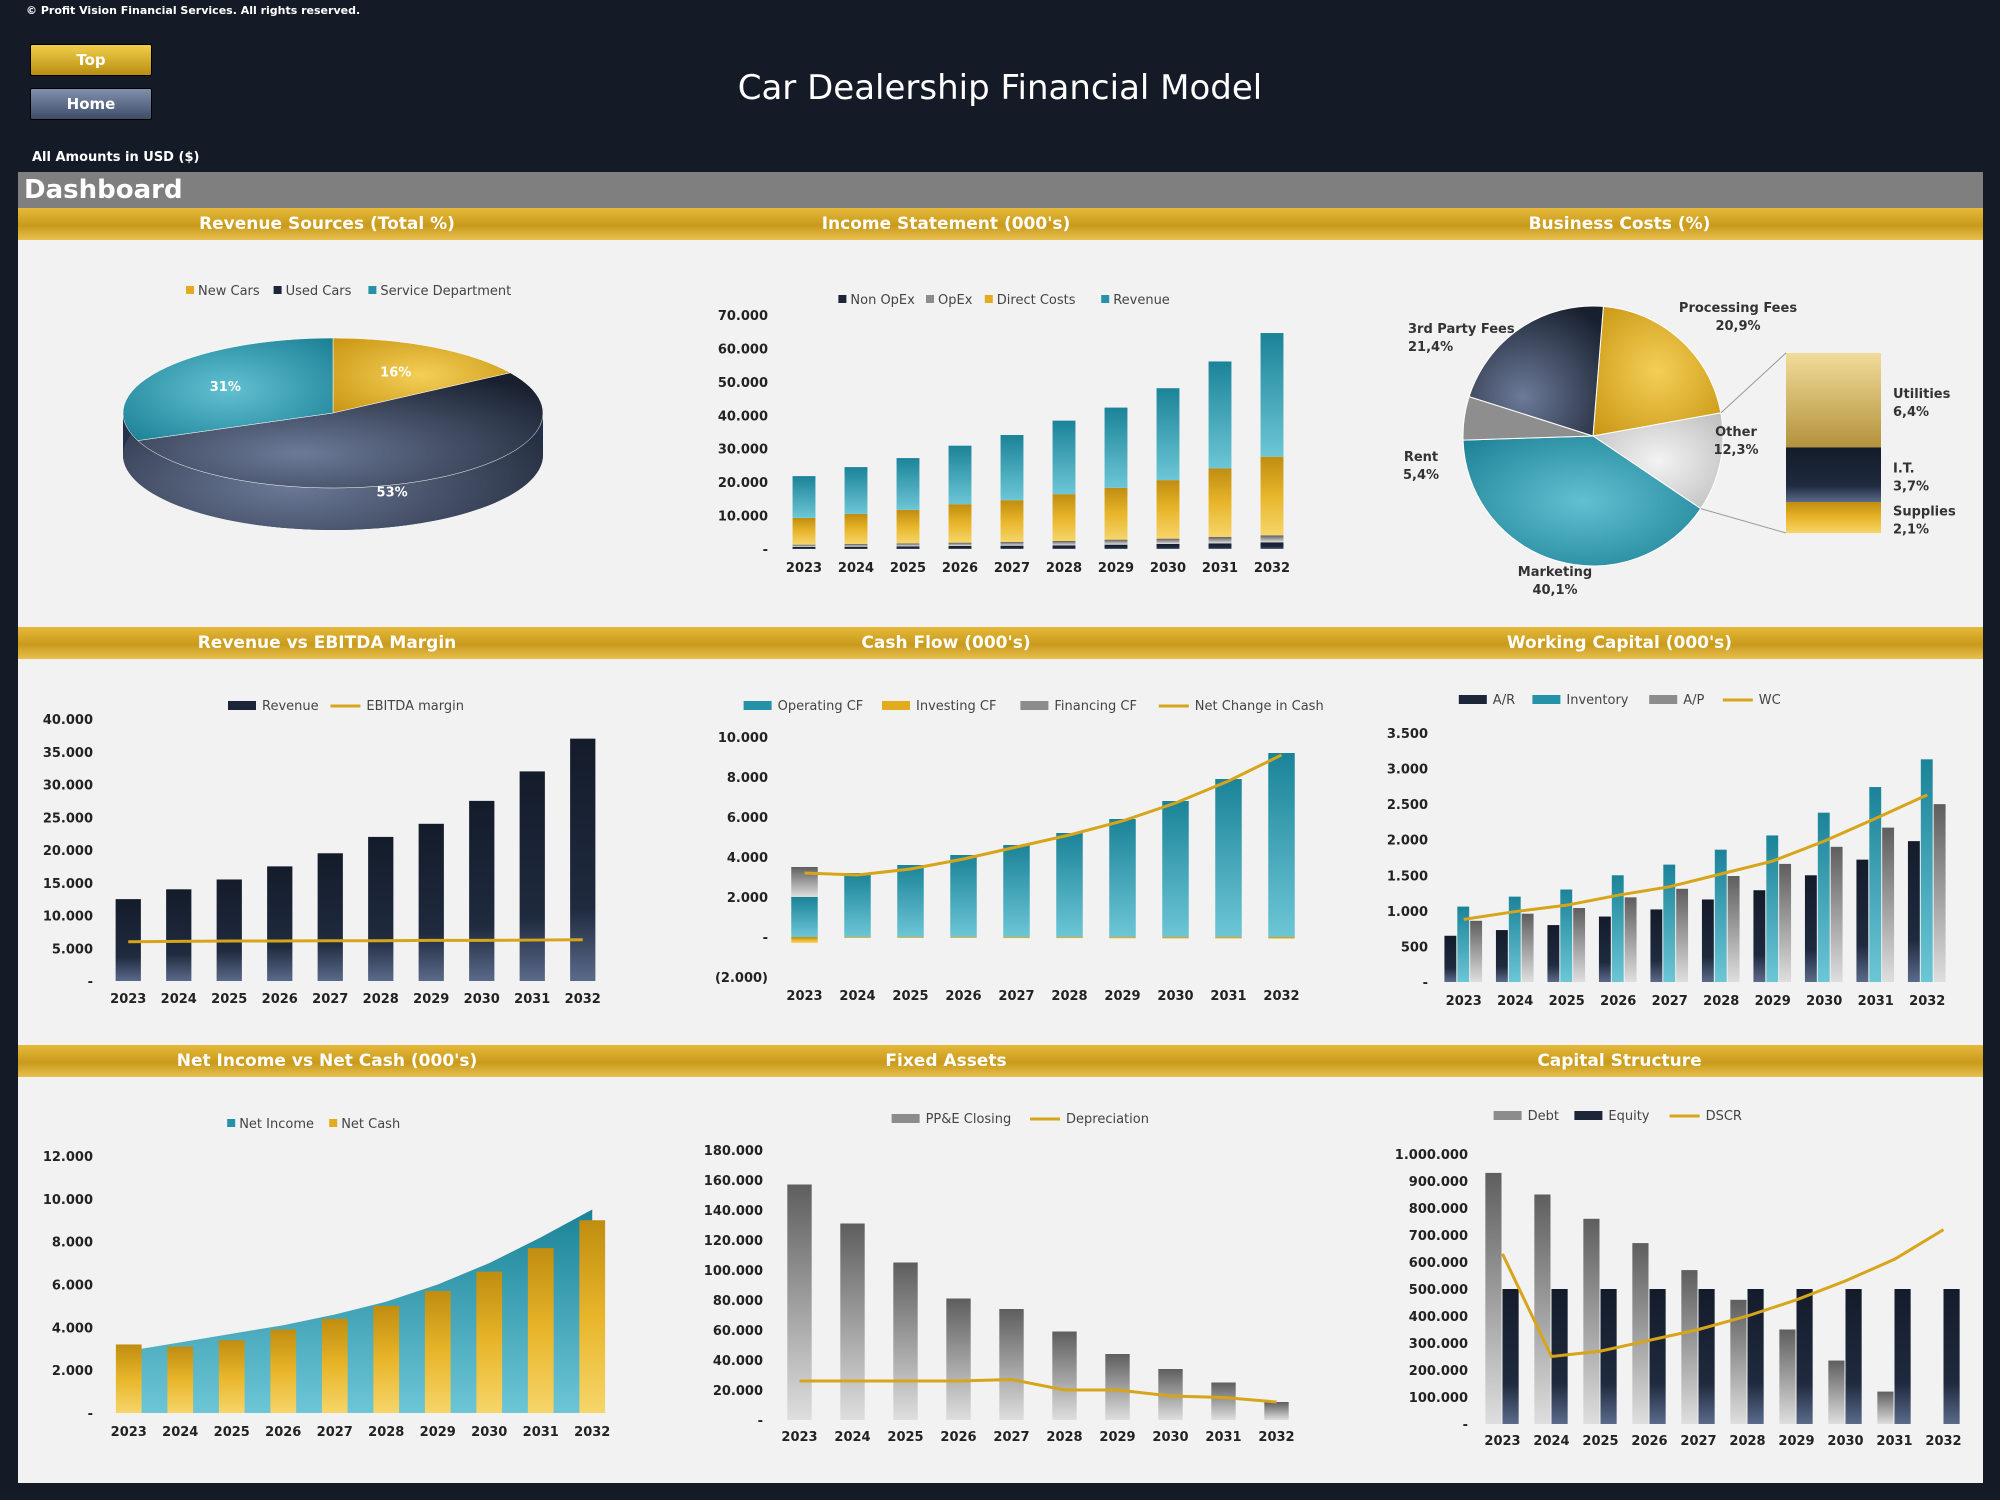 The image size is (2000, 1500). I want to click on cash-flow-x-tick: 2028, so click(1069, 996).